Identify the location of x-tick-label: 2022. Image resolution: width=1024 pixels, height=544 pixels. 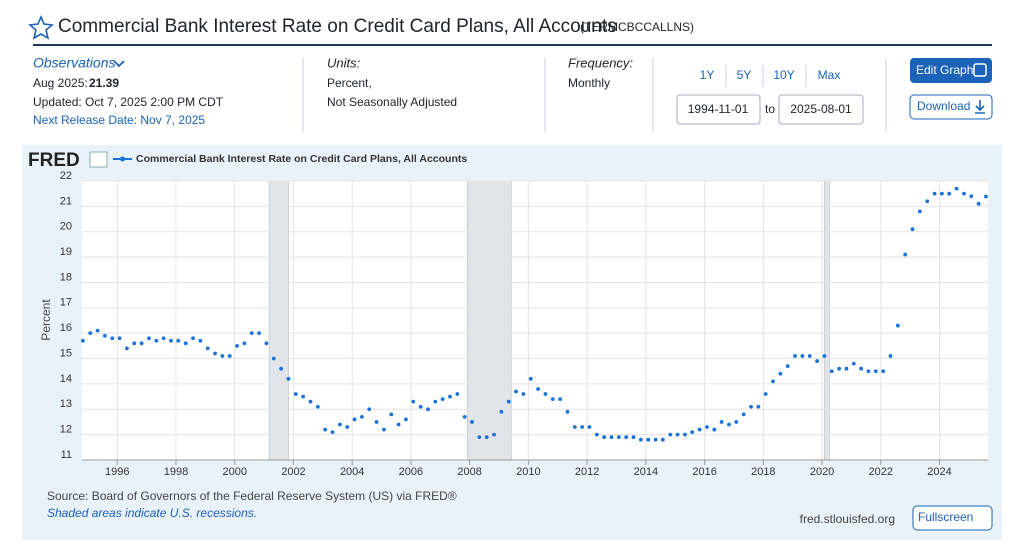
(881, 472).